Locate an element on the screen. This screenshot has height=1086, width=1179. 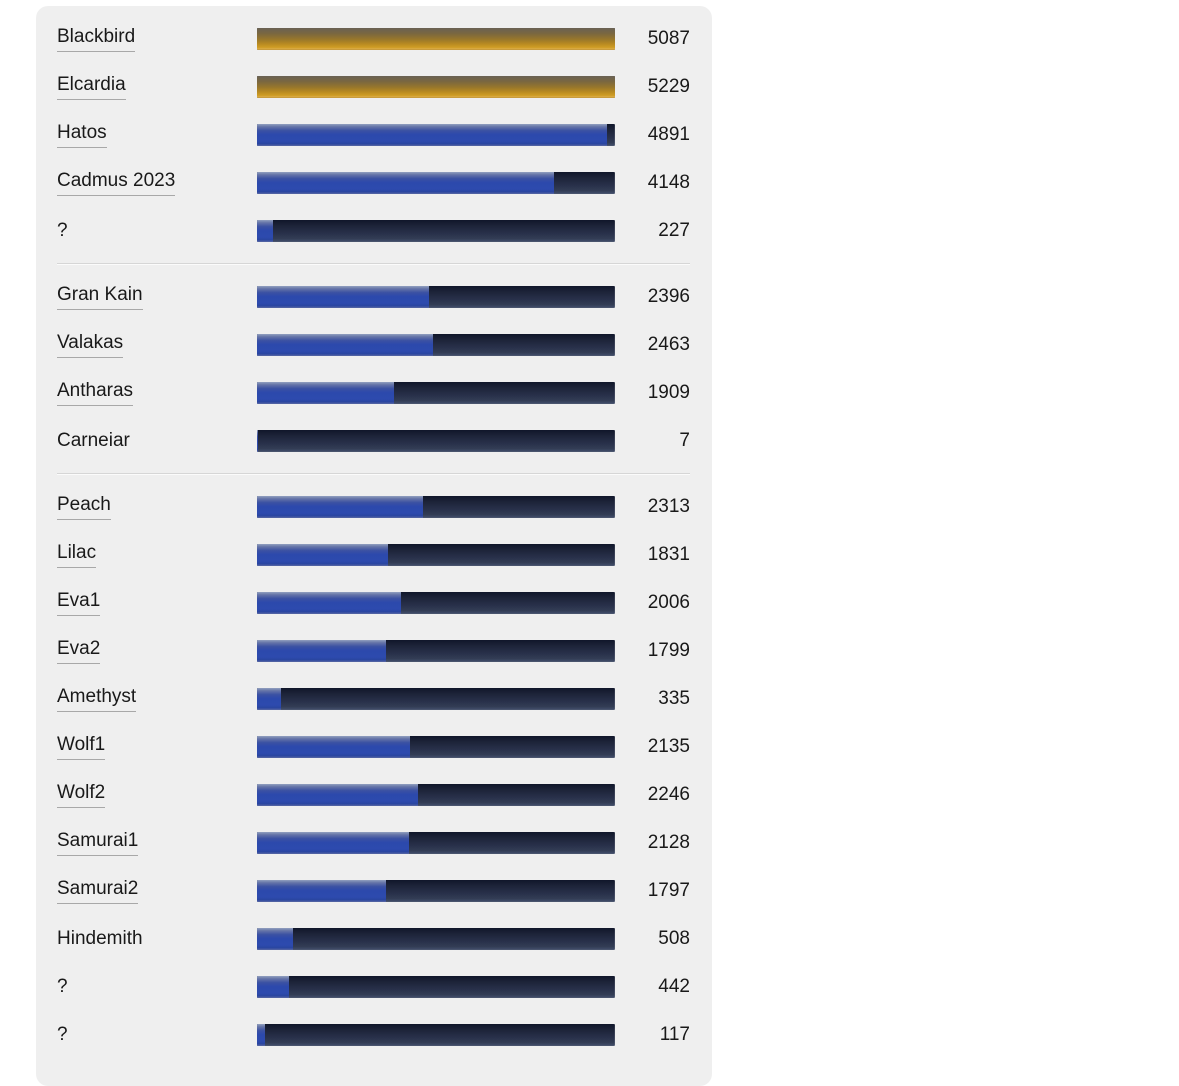
player-count: 1831 is located at coordinates (668, 554).